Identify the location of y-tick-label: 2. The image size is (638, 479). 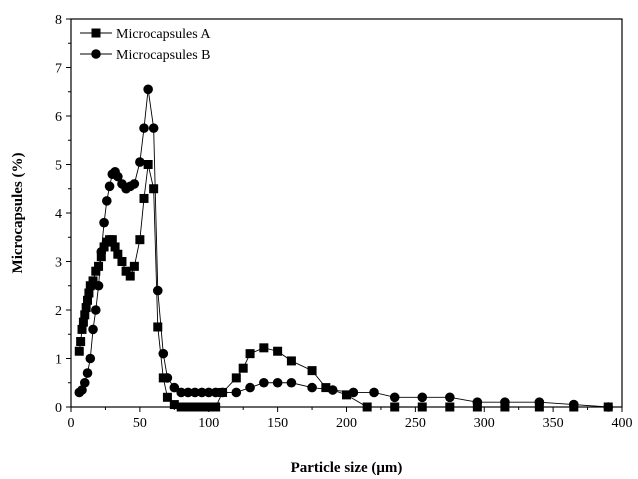
(58, 311).